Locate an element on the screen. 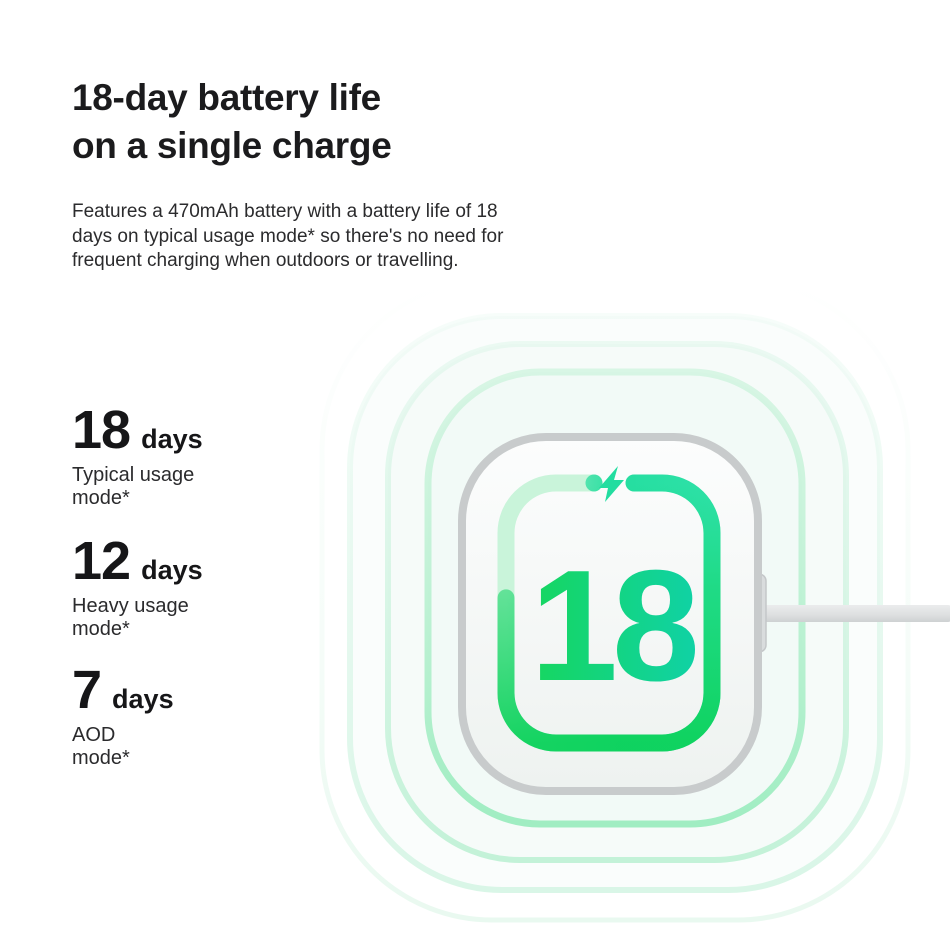 This screenshot has height=950, width=950. page-title-line-2: on a single charge is located at coordinates (232, 145).